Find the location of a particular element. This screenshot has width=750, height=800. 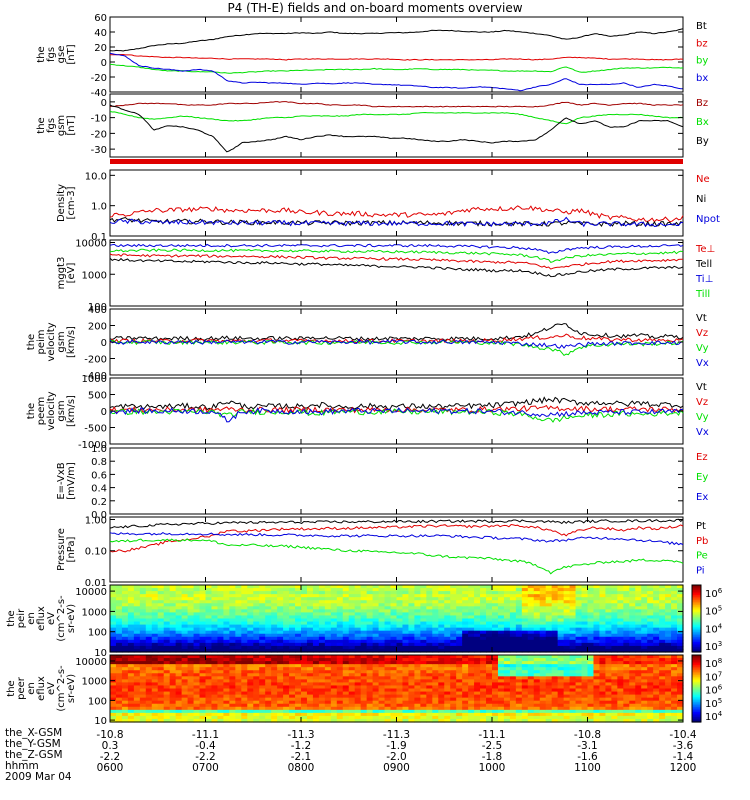

legend-Vy: Vy is located at coordinates (702, 417).